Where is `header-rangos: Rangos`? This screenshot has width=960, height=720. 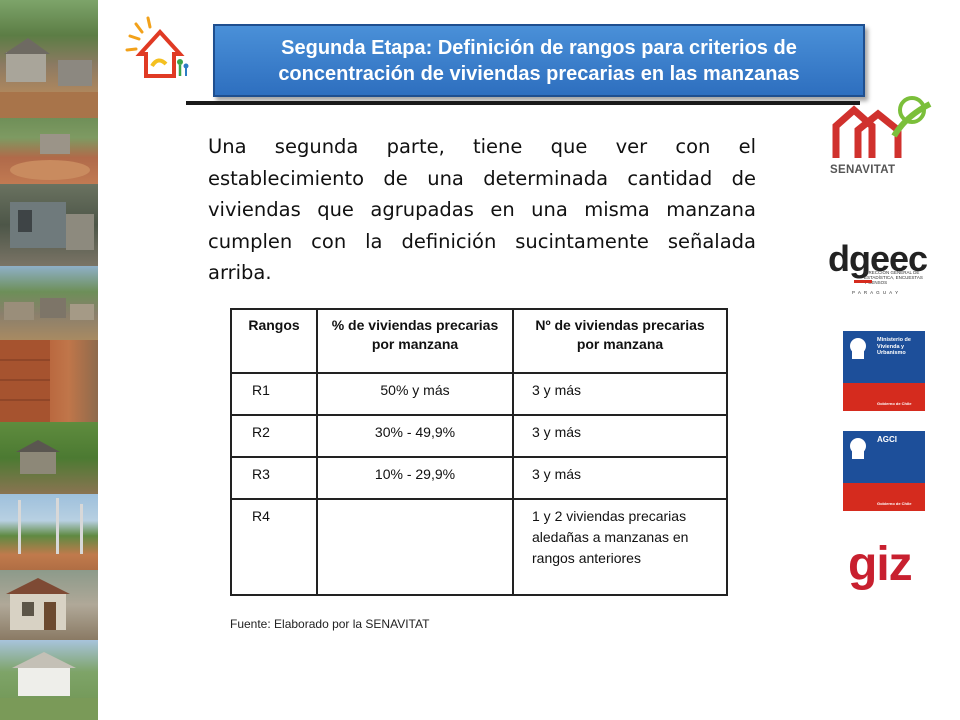
header-rangos: Rangos is located at coordinates (274, 341).